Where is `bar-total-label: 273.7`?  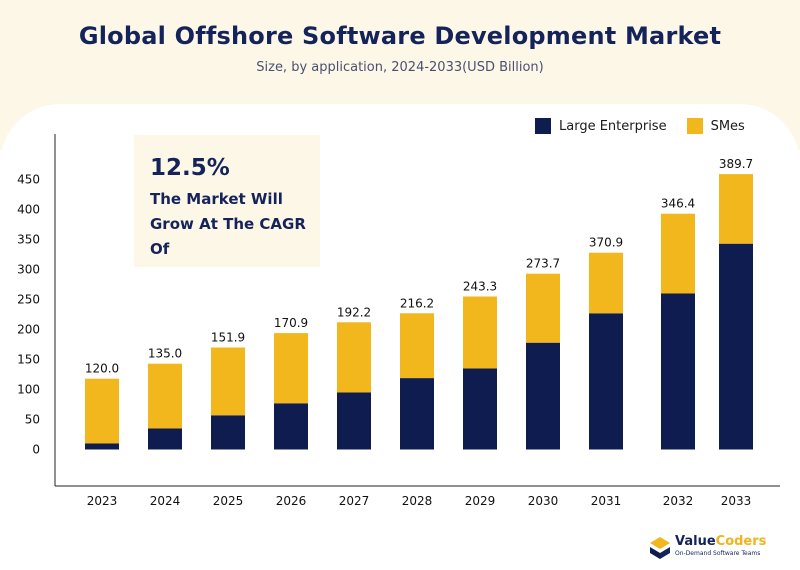 bar-total-label: 273.7 is located at coordinates (543, 264).